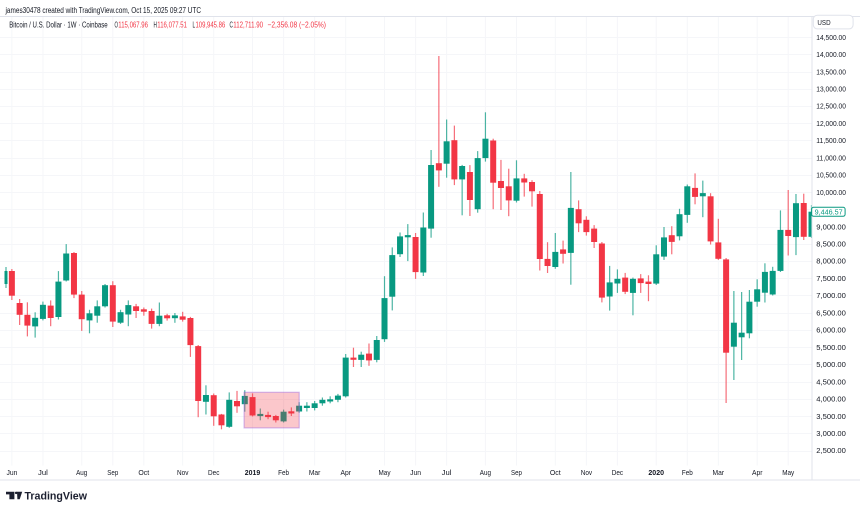 The height and width of the screenshot is (511, 860). Describe the element at coordinates (831, 364) in the screenshot. I see `svg-text: 5,000.00` at that location.